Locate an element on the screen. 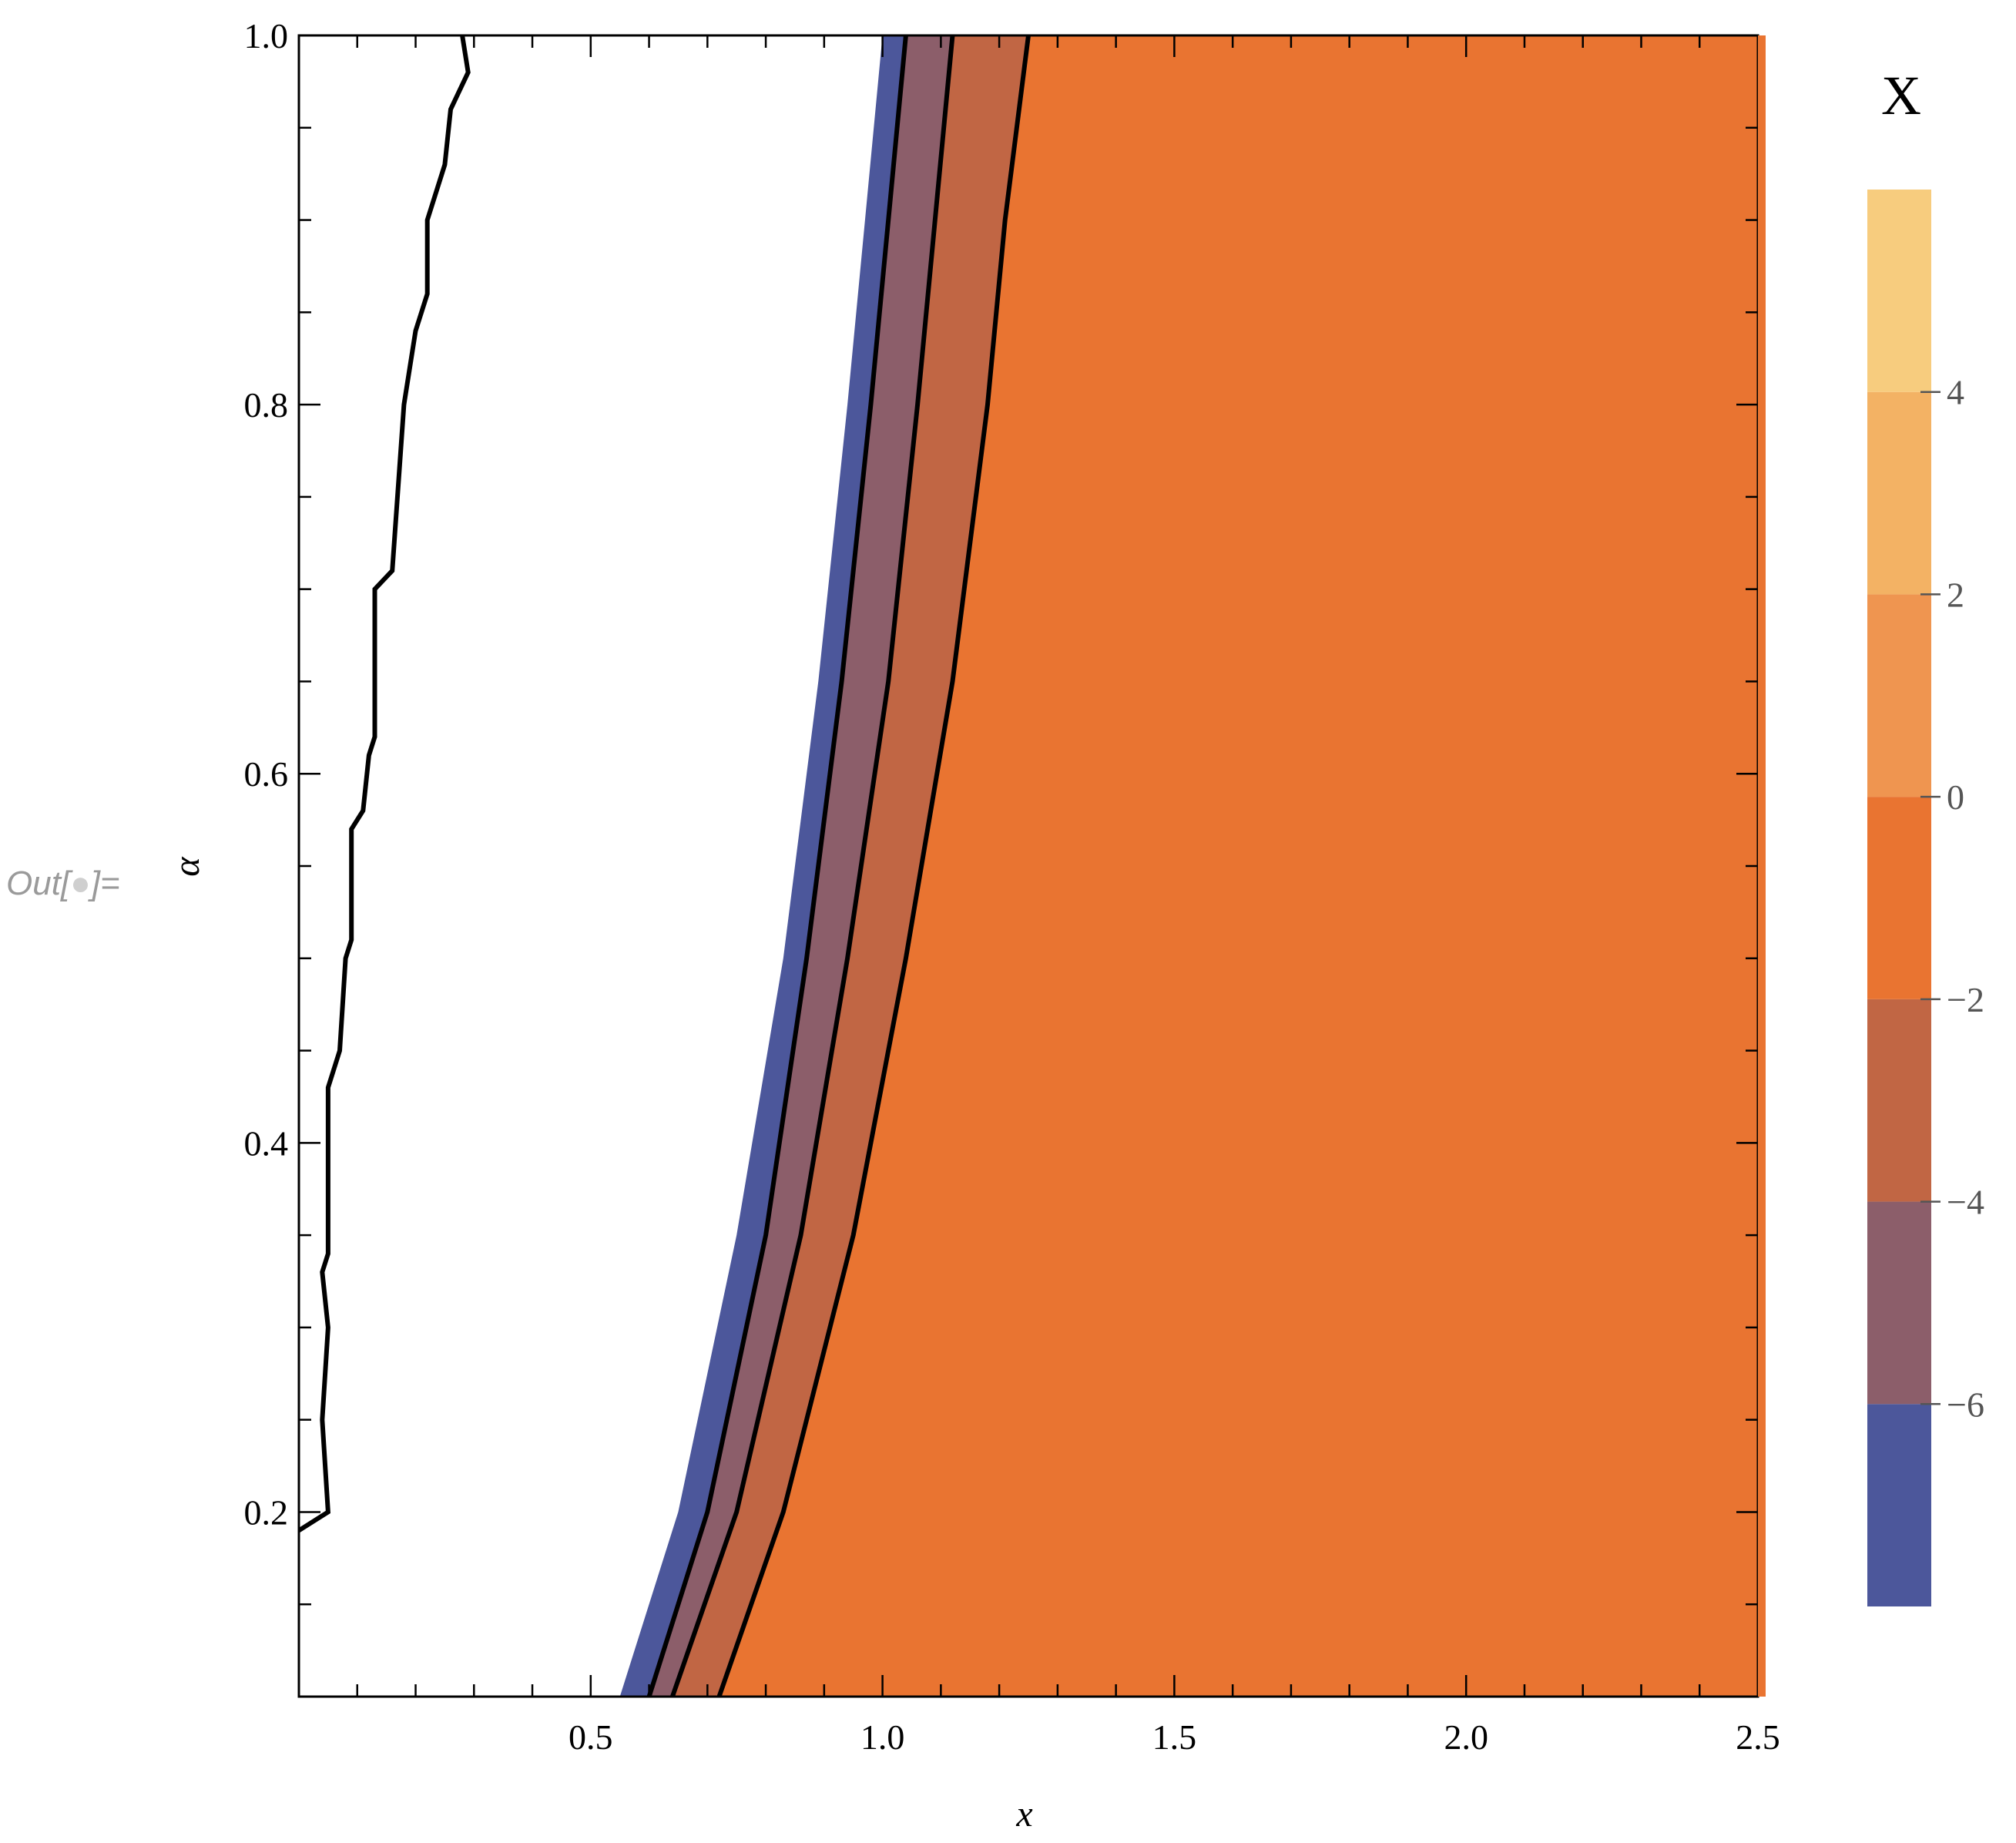  contour-line-level--4 is located at coordinates (812, 866).